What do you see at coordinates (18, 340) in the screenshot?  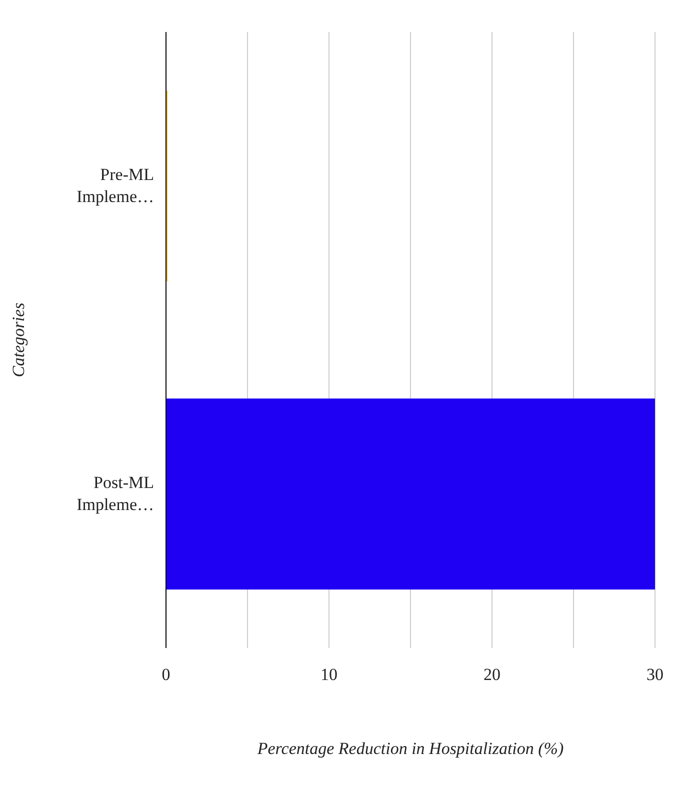 I see `y-axis-title: Categories` at bounding box center [18, 340].